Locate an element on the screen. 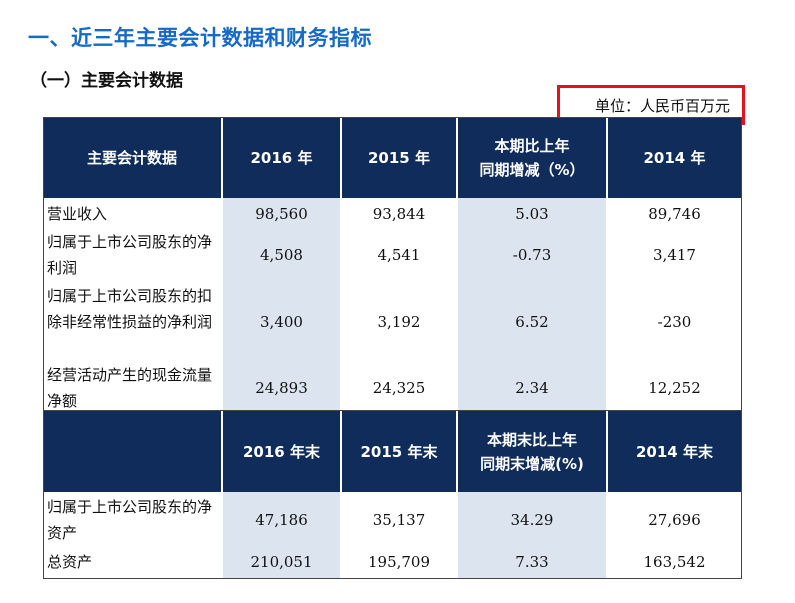 This screenshot has width=795, height=603. table-cell: 6.52 is located at coordinates (532, 322).